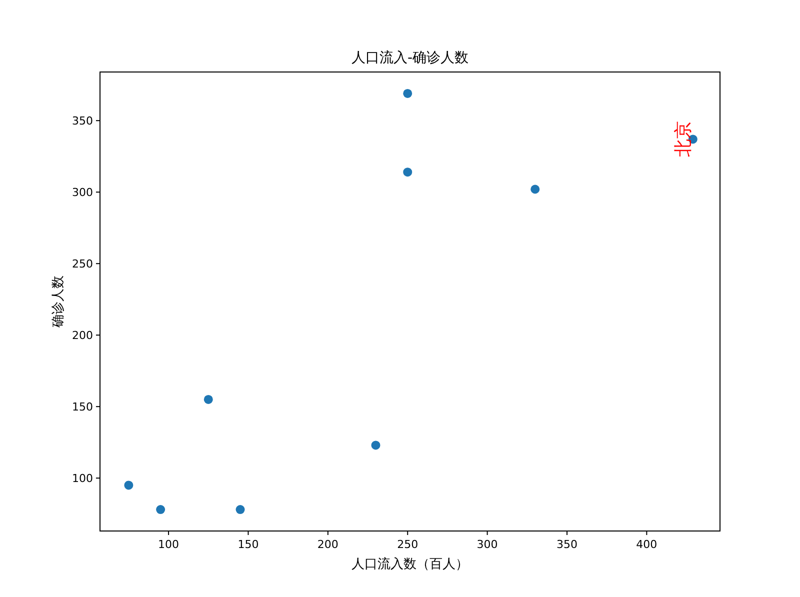 The width and height of the screenshot is (800, 597). I want to click on x-axis-title: 人口流入数（百人）, so click(410, 564).